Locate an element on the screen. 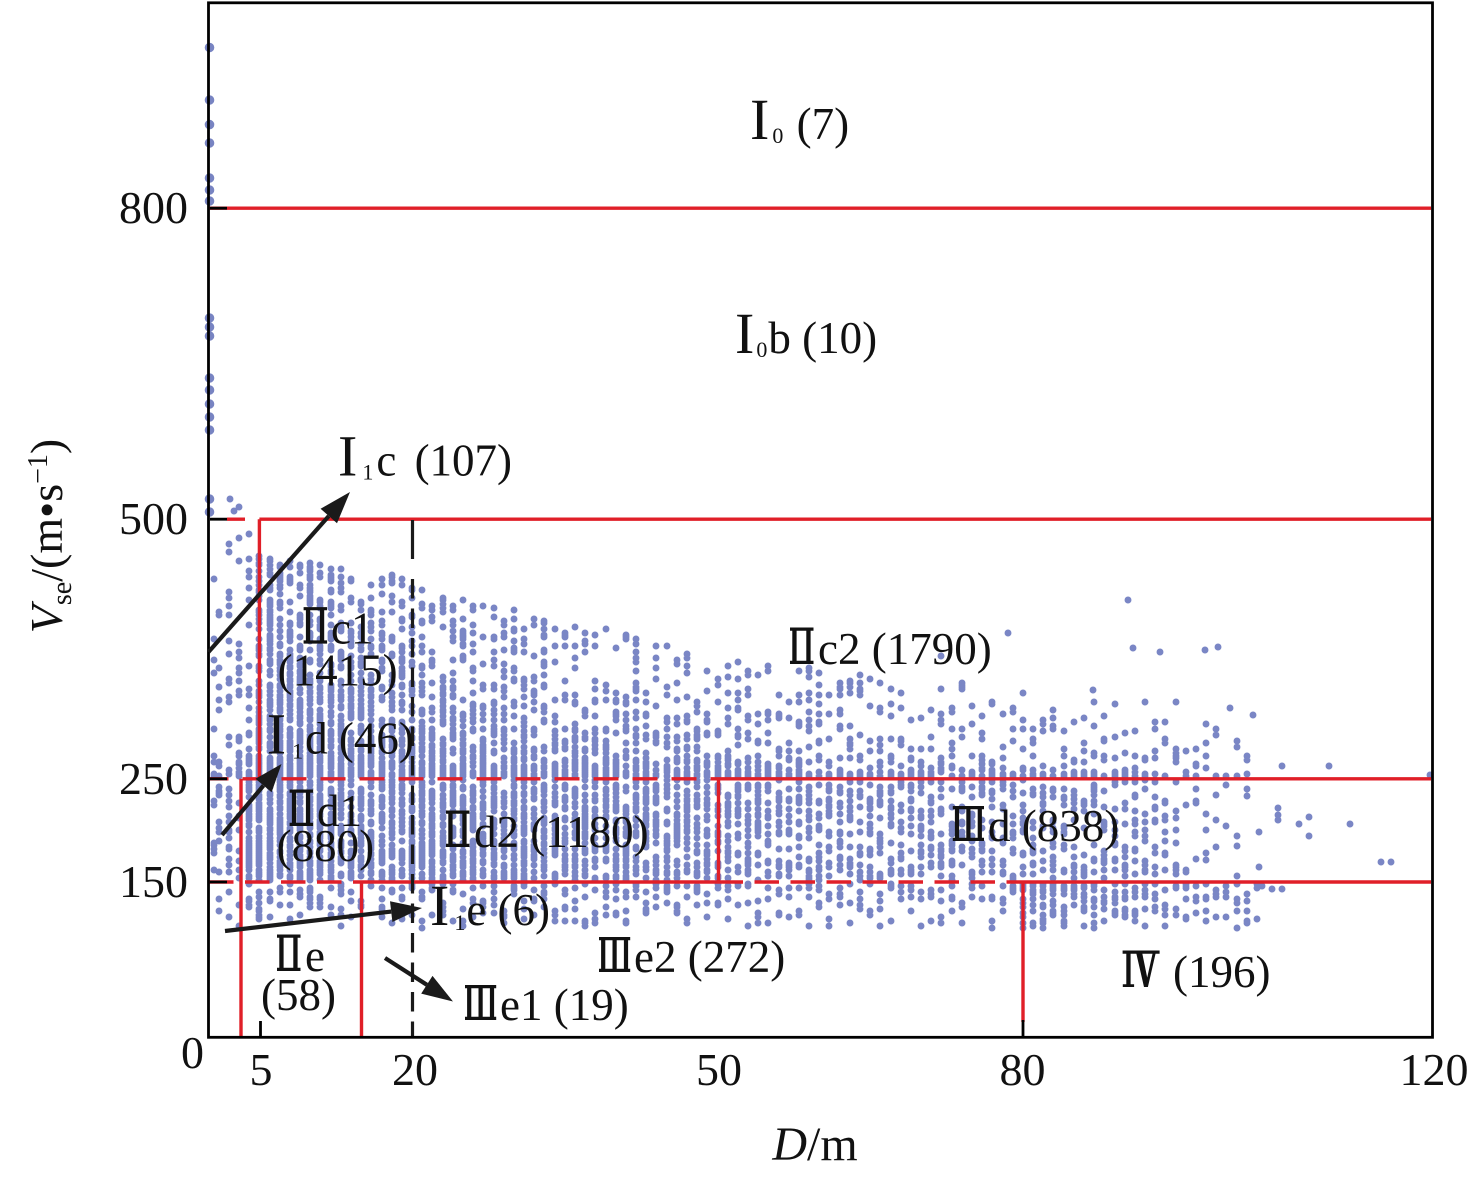 This screenshot has height=1182, width=1476. svg-text: (880) is located at coordinates (325, 846).